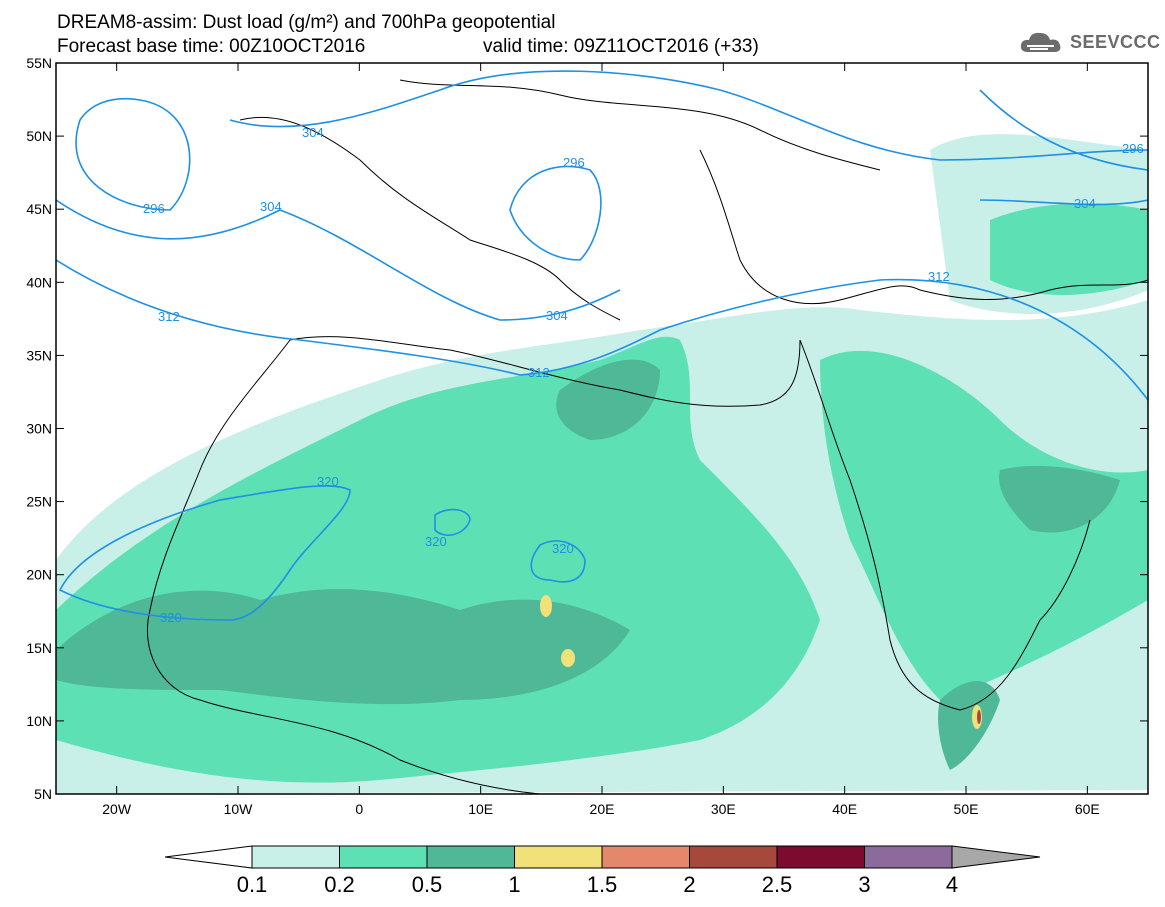  I want to click on colorbar-label: 1.5, so click(602, 884).